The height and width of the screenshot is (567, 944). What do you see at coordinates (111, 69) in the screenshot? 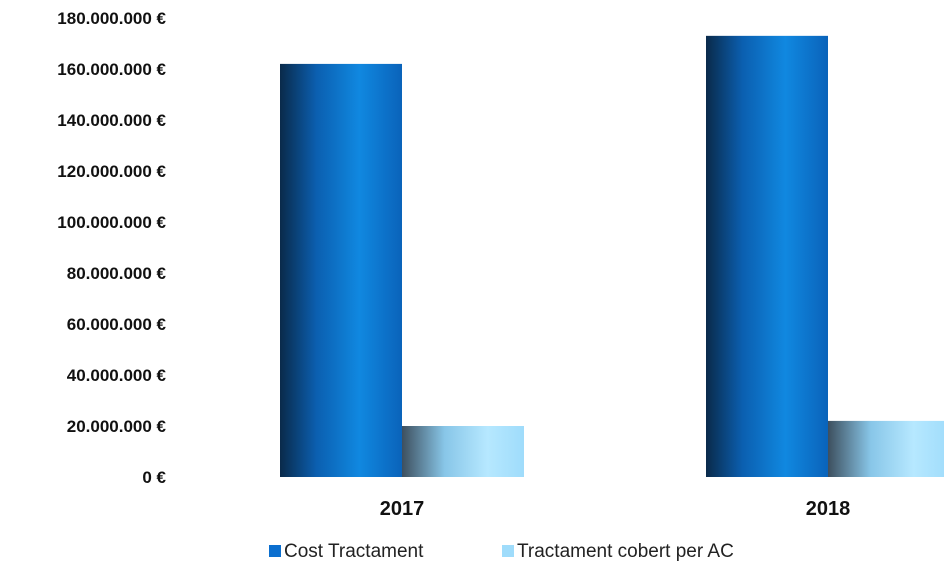
I see `y-tick-label: 160.000.000 €` at bounding box center [111, 69].